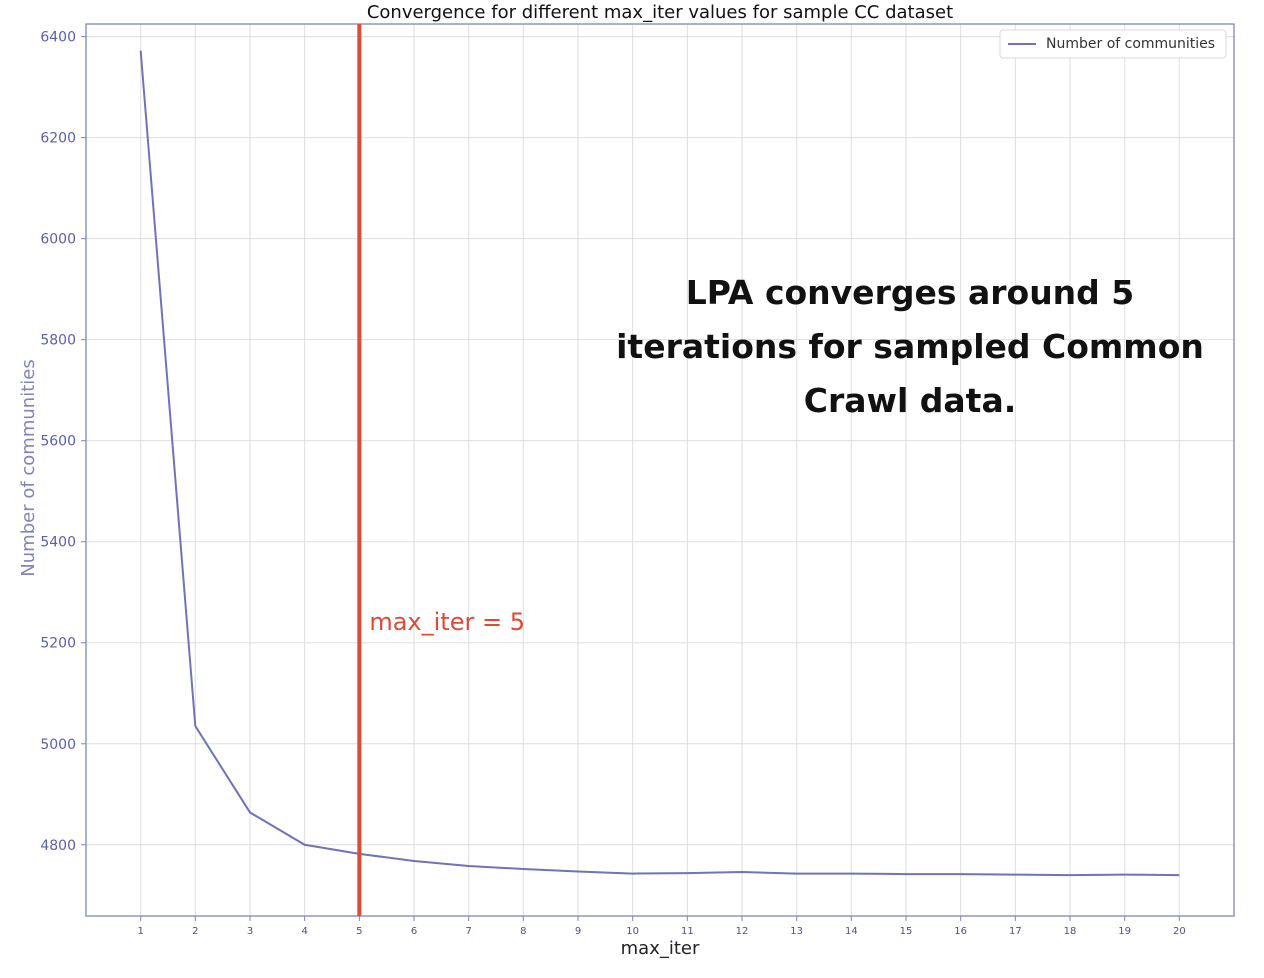 The image size is (1264, 978). Describe the element at coordinates (58, 38) in the screenshot. I see `y-tick-label: 6400` at that location.